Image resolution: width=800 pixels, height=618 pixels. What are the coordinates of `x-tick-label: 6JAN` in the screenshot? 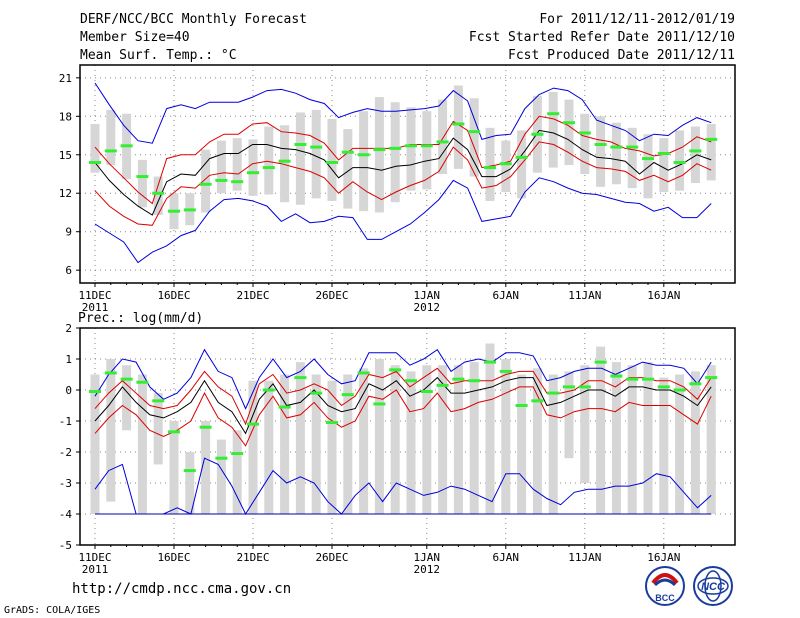 It's located at (506, 557).